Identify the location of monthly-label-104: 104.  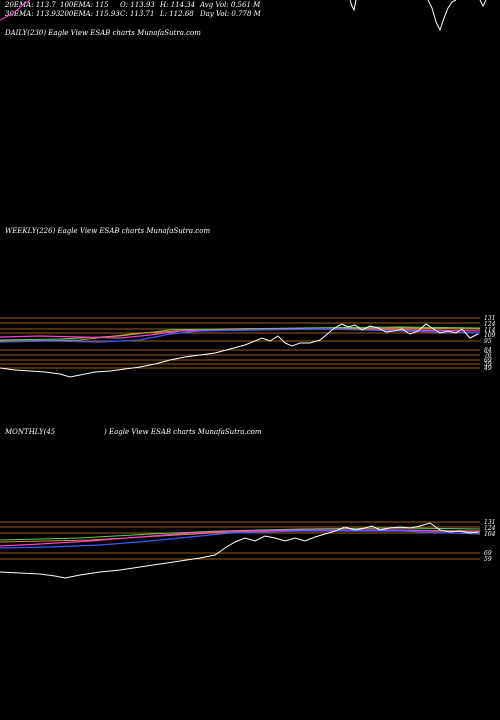
(490, 534).